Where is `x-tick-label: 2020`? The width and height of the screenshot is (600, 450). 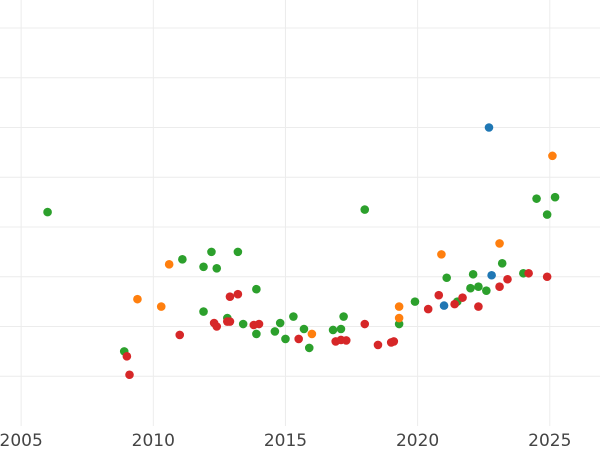 x-tick-label: 2020 is located at coordinates (417, 440).